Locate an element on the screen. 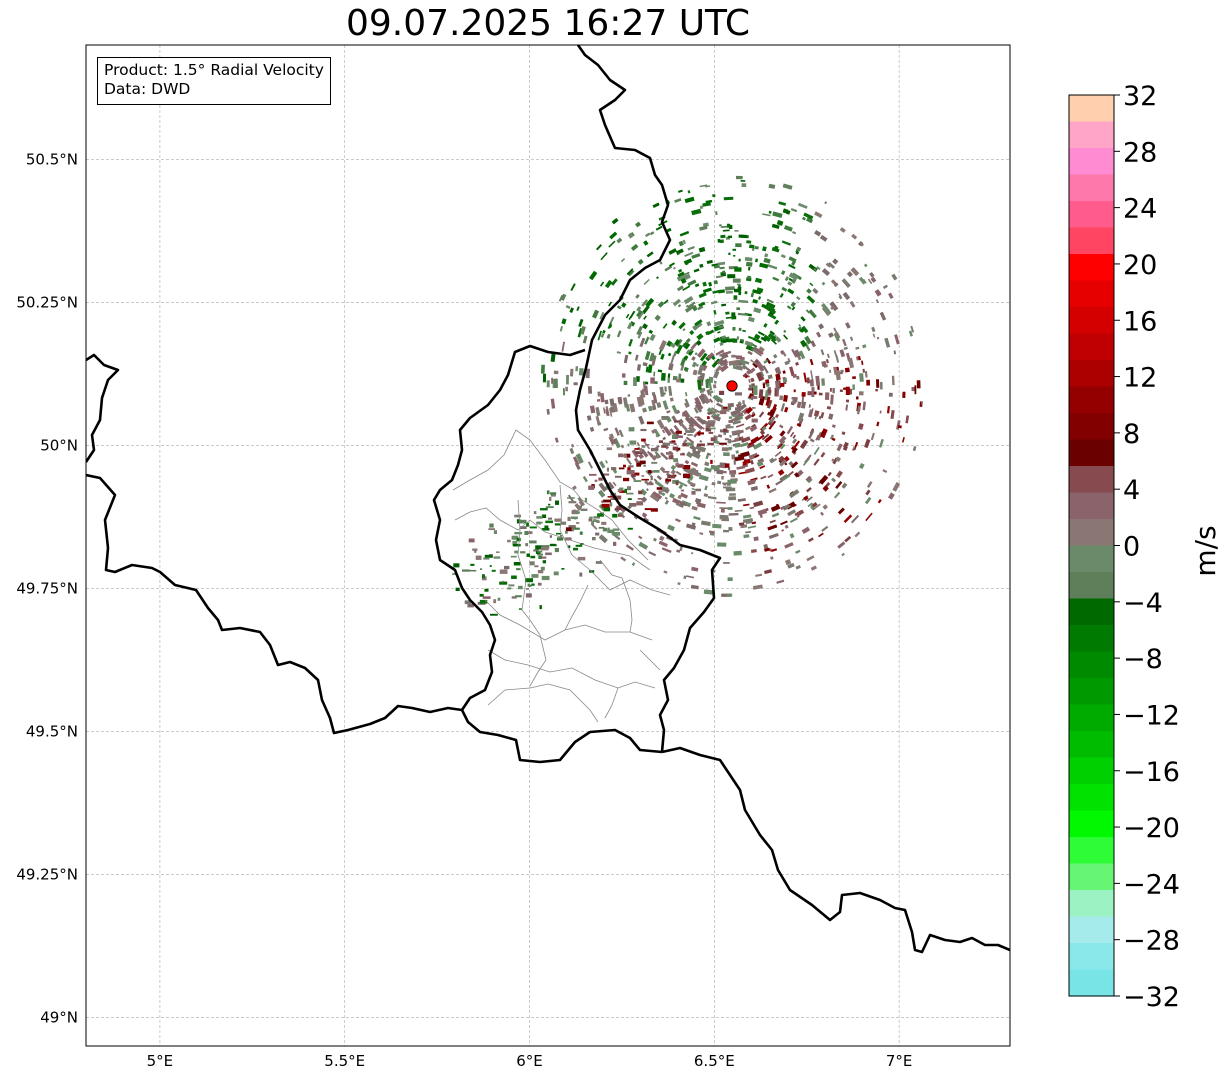 This screenshot has width=1225, height=1081. colorbar-tick-label: −32 is located at coordinates (1151, 997).